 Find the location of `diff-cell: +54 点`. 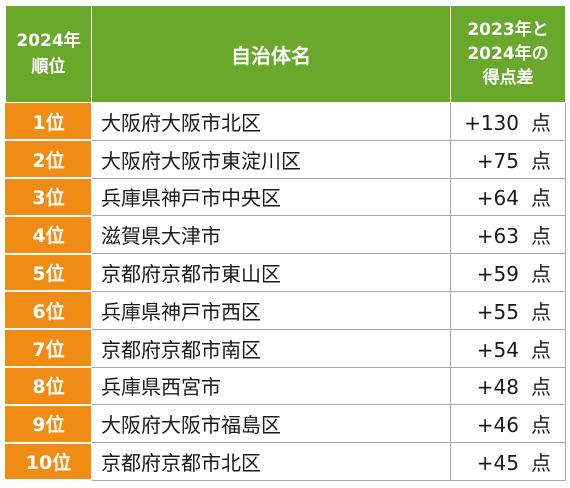

diff-cell: +54 点 is located at coordinates (508, 348).